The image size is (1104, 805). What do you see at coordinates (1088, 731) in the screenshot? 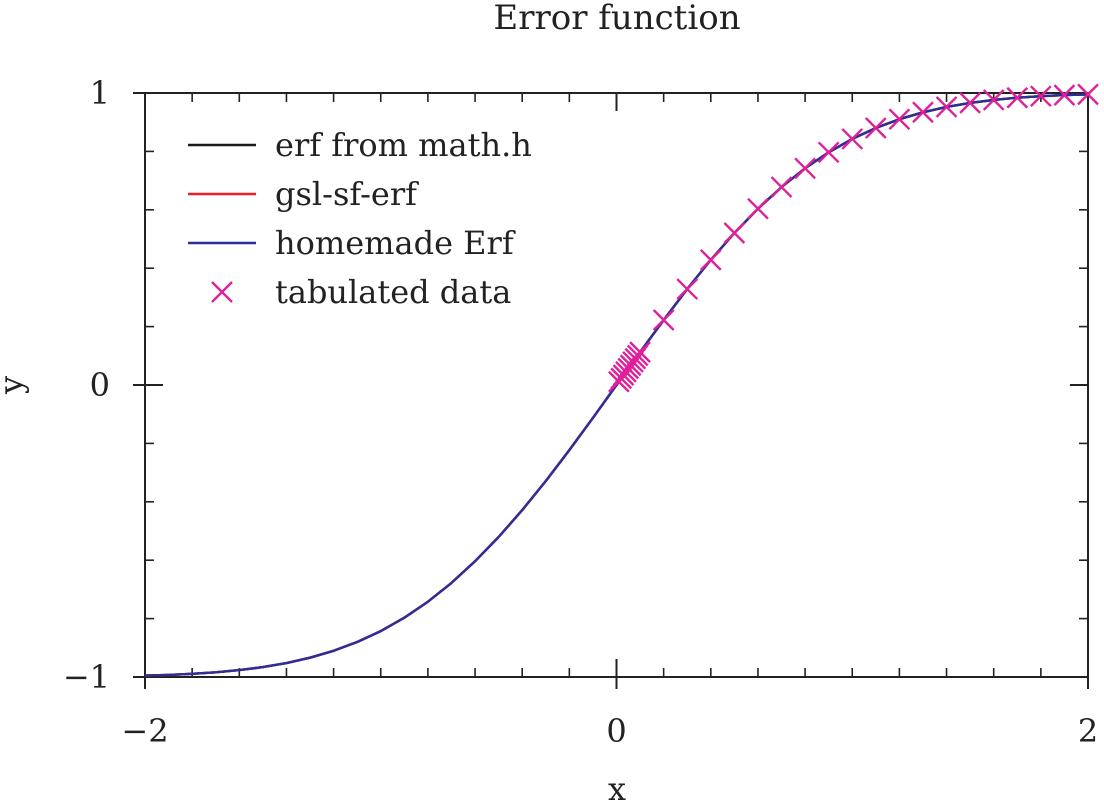
I see `x-tick-label: 2` at bounding box center [1088, 731].